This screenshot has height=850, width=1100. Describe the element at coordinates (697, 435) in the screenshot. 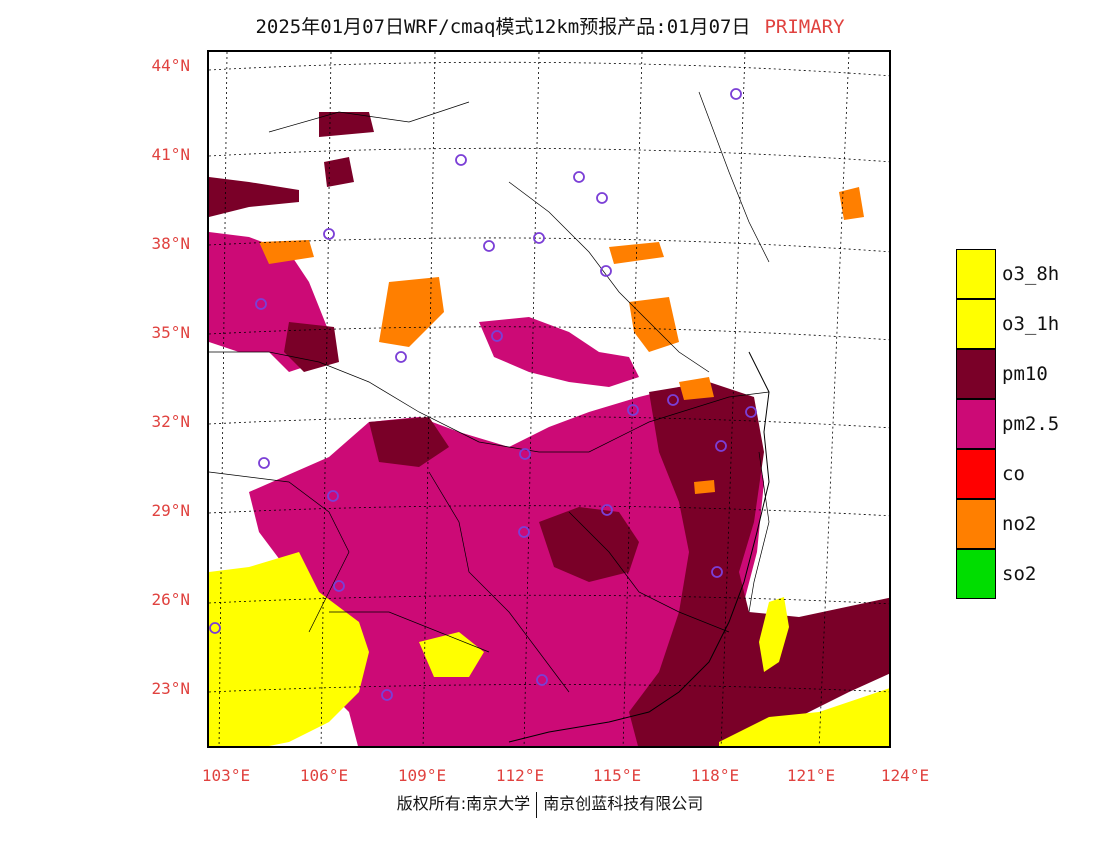

I see `no2-patch-east` at that location.